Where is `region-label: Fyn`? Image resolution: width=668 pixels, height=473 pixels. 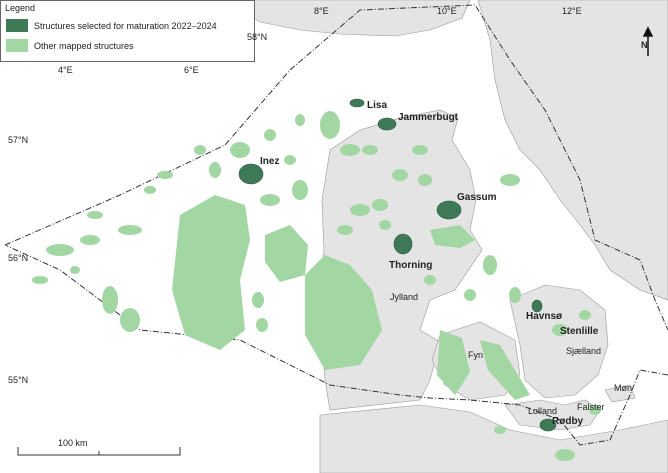
region-label: Fyn is located at coordinates (475, 355).